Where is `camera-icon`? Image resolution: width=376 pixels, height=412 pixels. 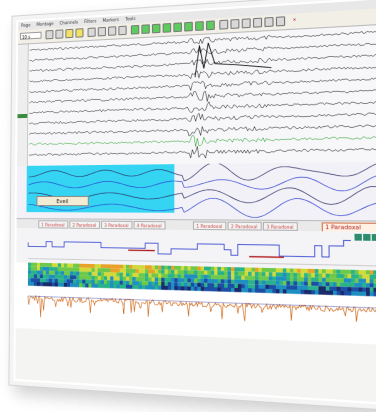 camera-icon is located at coordinates (223, 25).